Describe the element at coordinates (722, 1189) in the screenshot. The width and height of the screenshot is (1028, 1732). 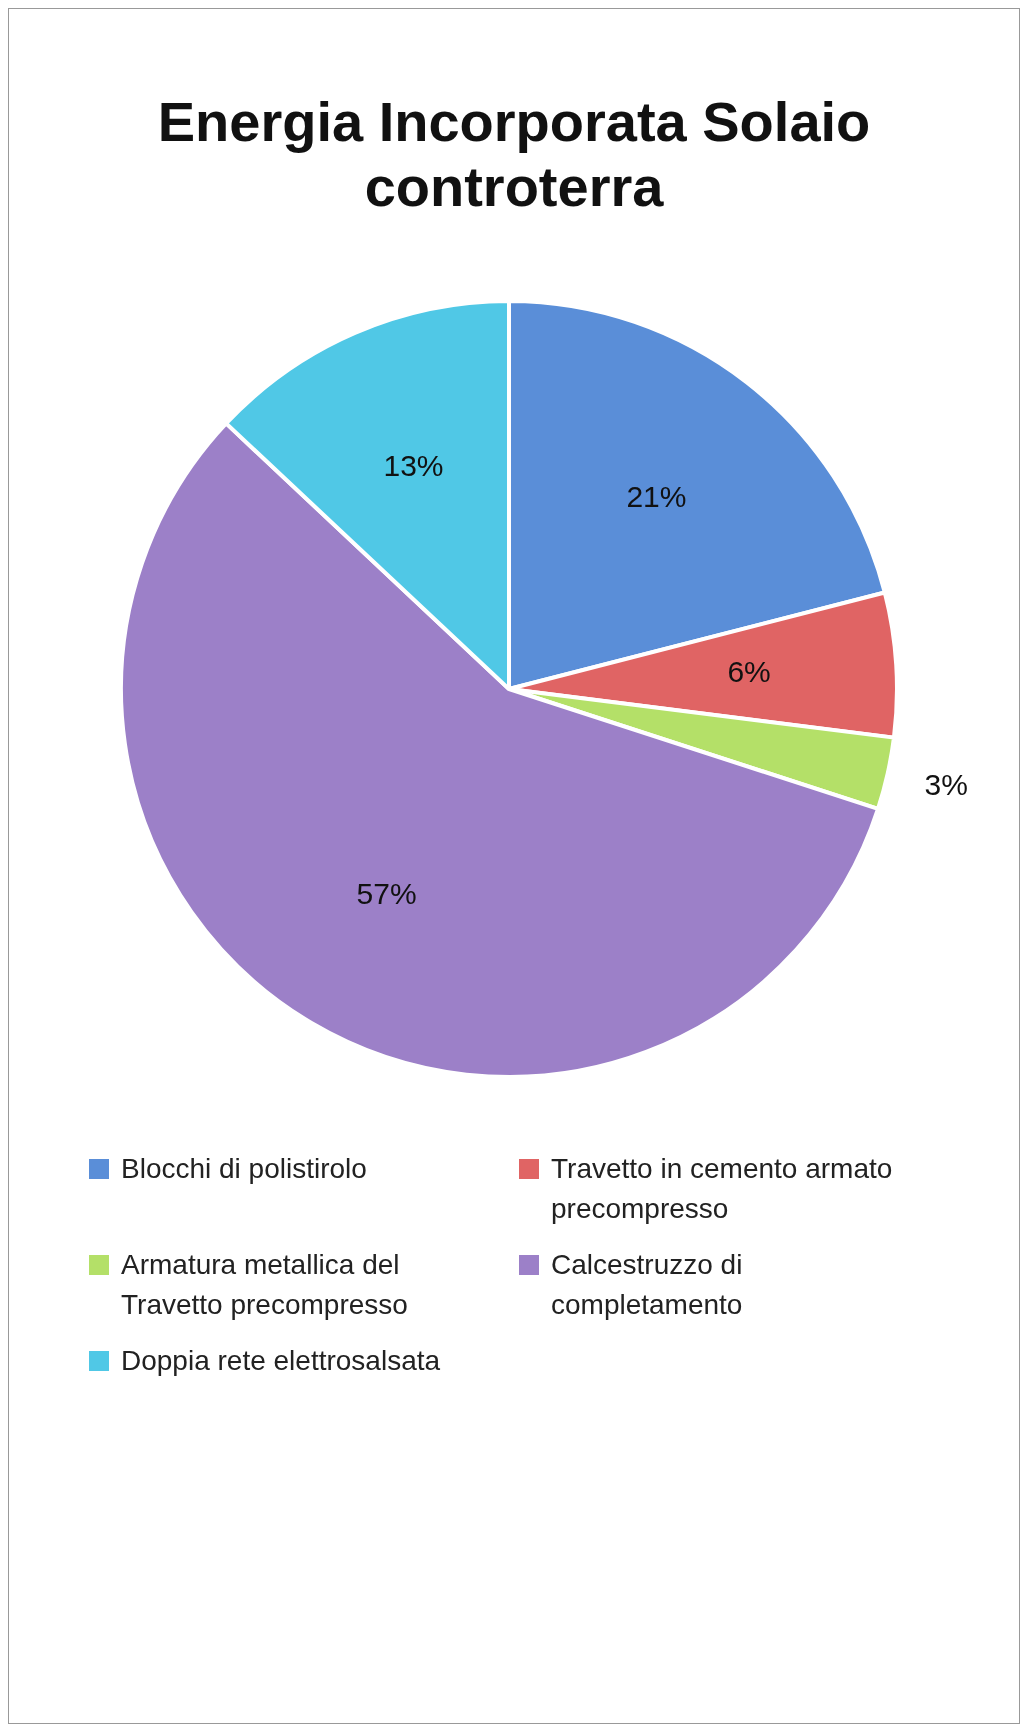
I see `legend-label: Travetto in cemento armato precompresso` at that location.